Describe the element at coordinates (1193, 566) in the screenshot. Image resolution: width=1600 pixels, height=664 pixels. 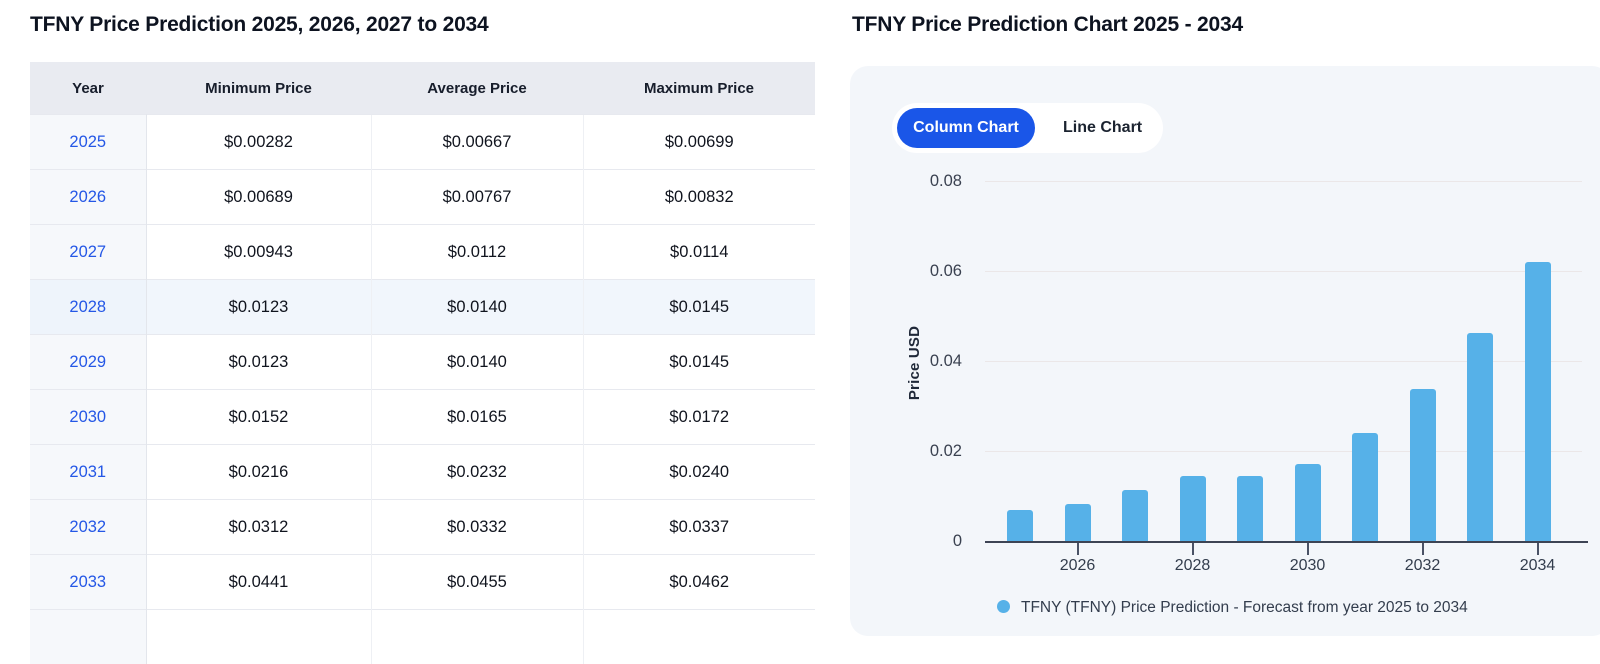
I see `x-axis-tick-label: 2028` at that location.